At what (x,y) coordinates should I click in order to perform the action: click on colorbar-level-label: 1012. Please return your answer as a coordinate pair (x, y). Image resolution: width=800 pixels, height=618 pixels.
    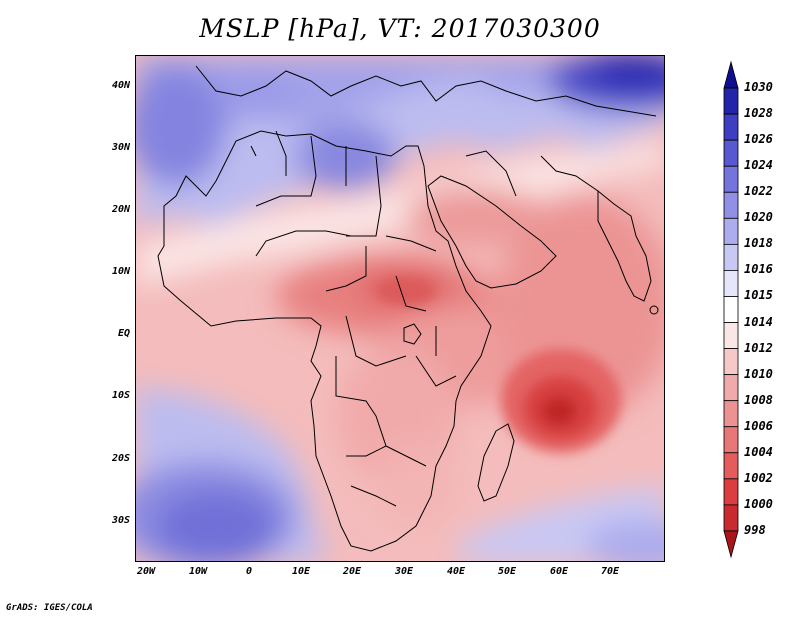
    Looking at the image, I should click on (758, 347).